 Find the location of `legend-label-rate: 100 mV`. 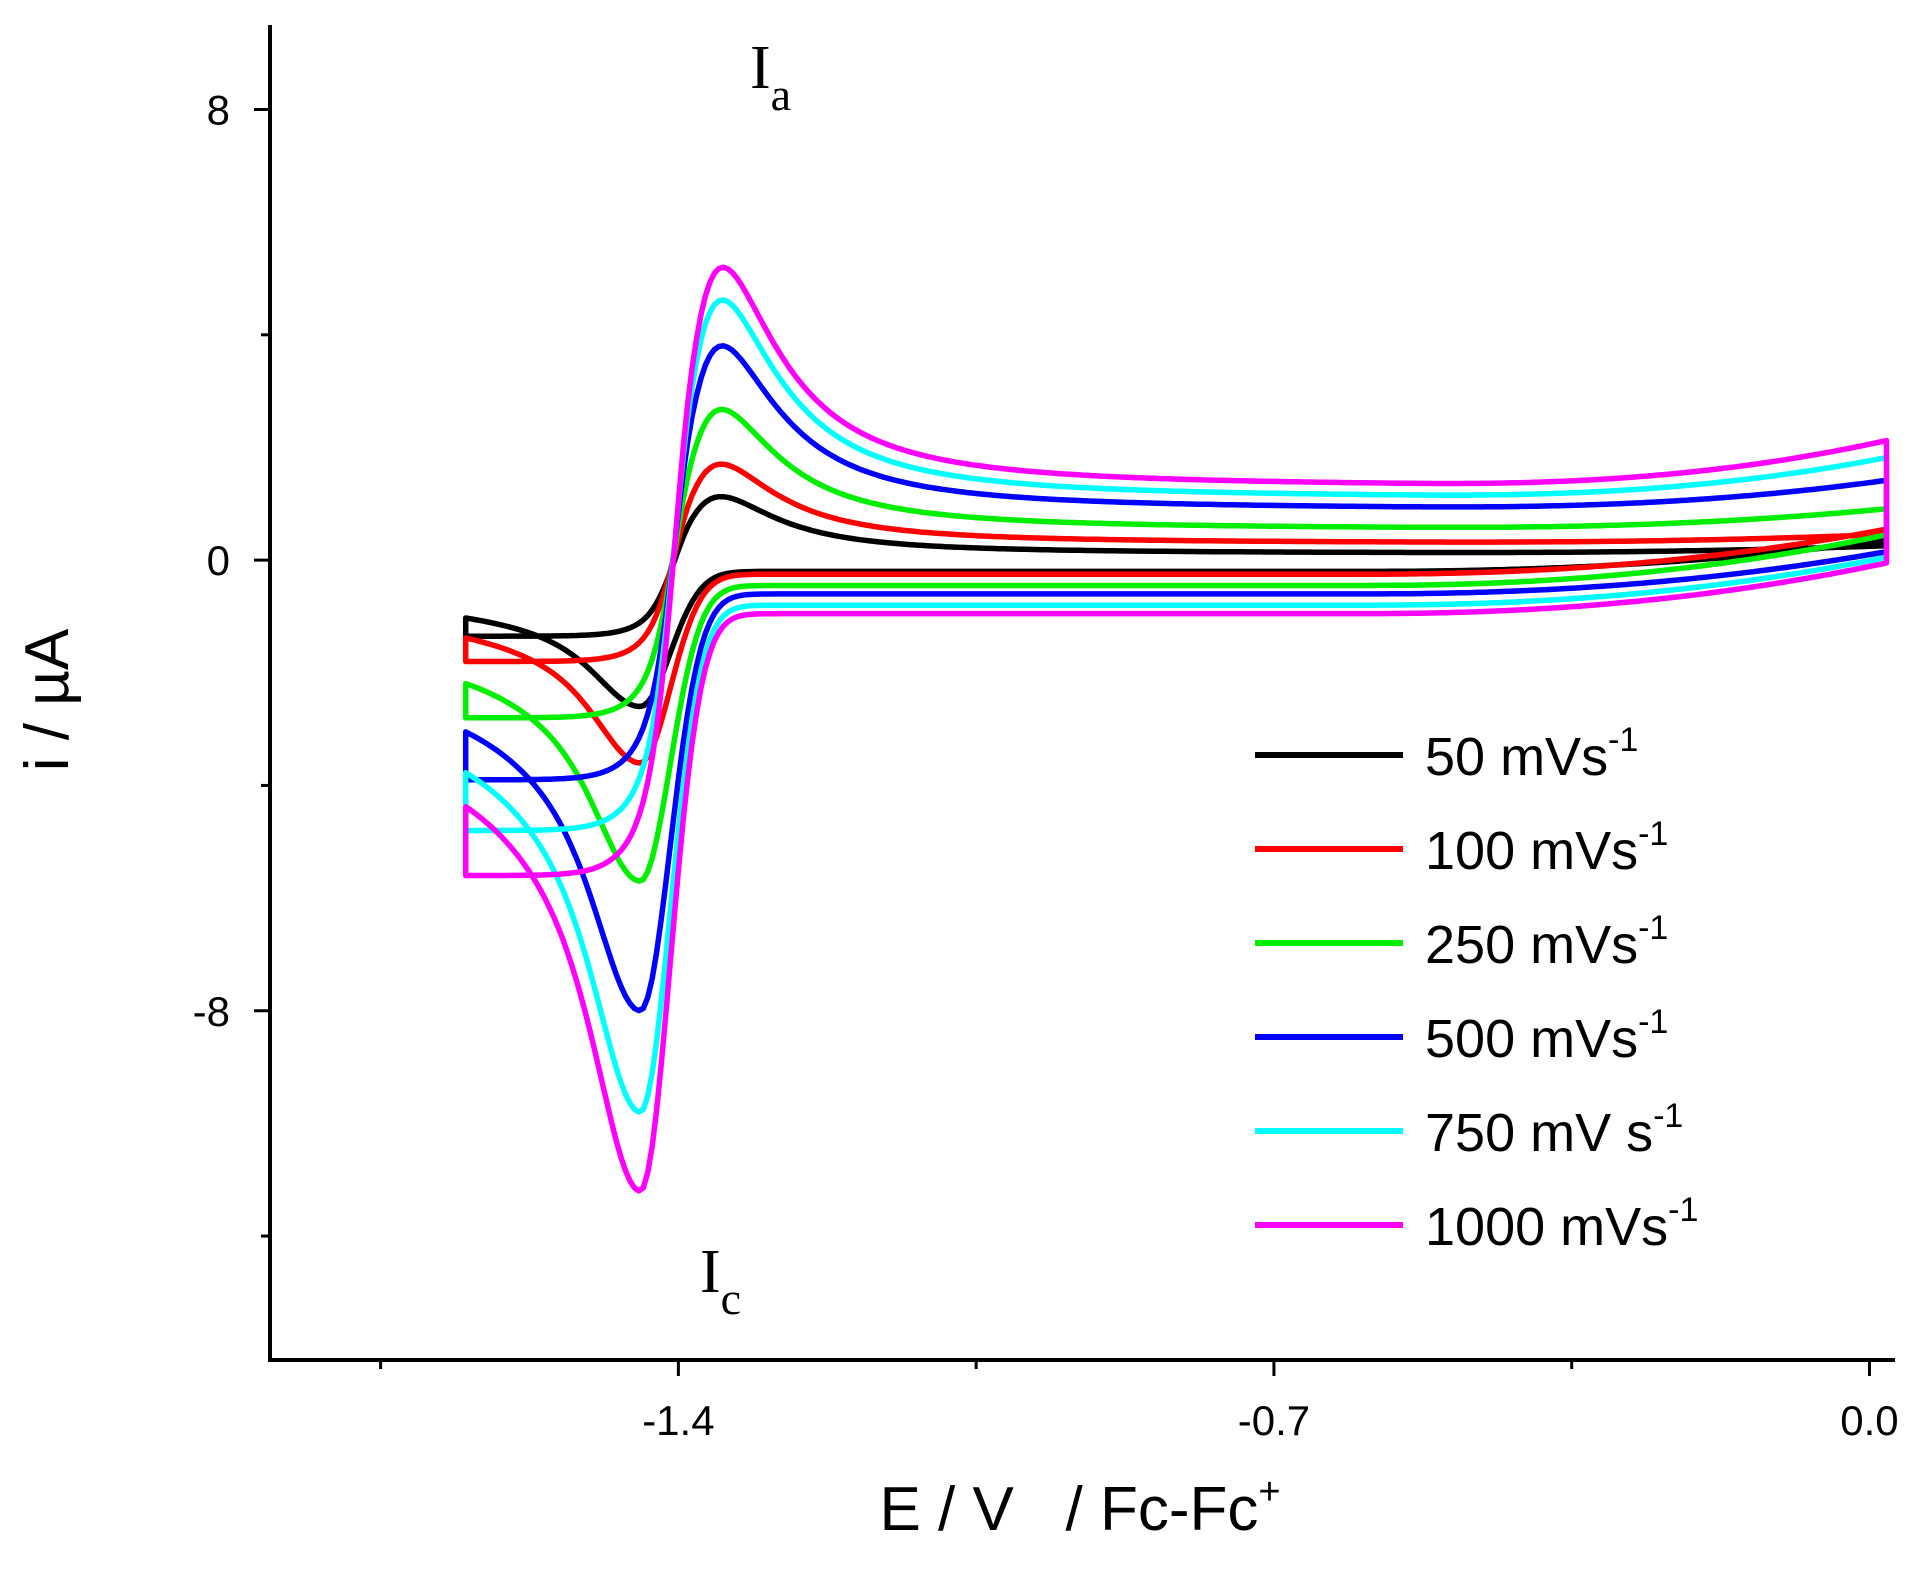

legend-label-rate: 100 mV is located at coordinates (1518, 851).